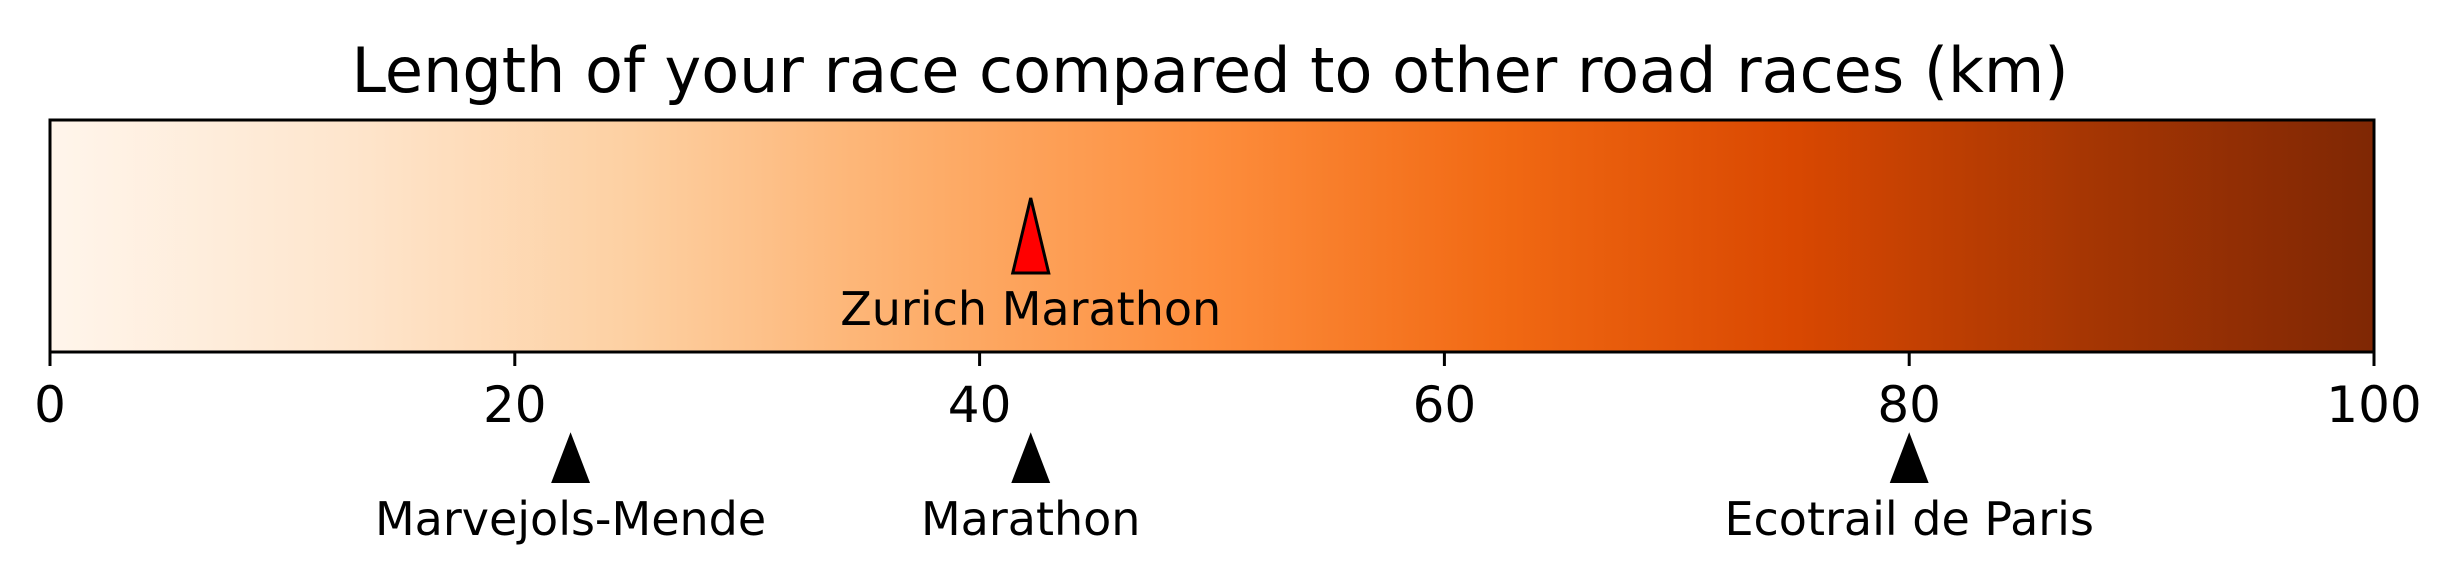  Describe the element at coordinates (1909, 405) in the screenshot. I see `x-tick-label: 80` at that location.